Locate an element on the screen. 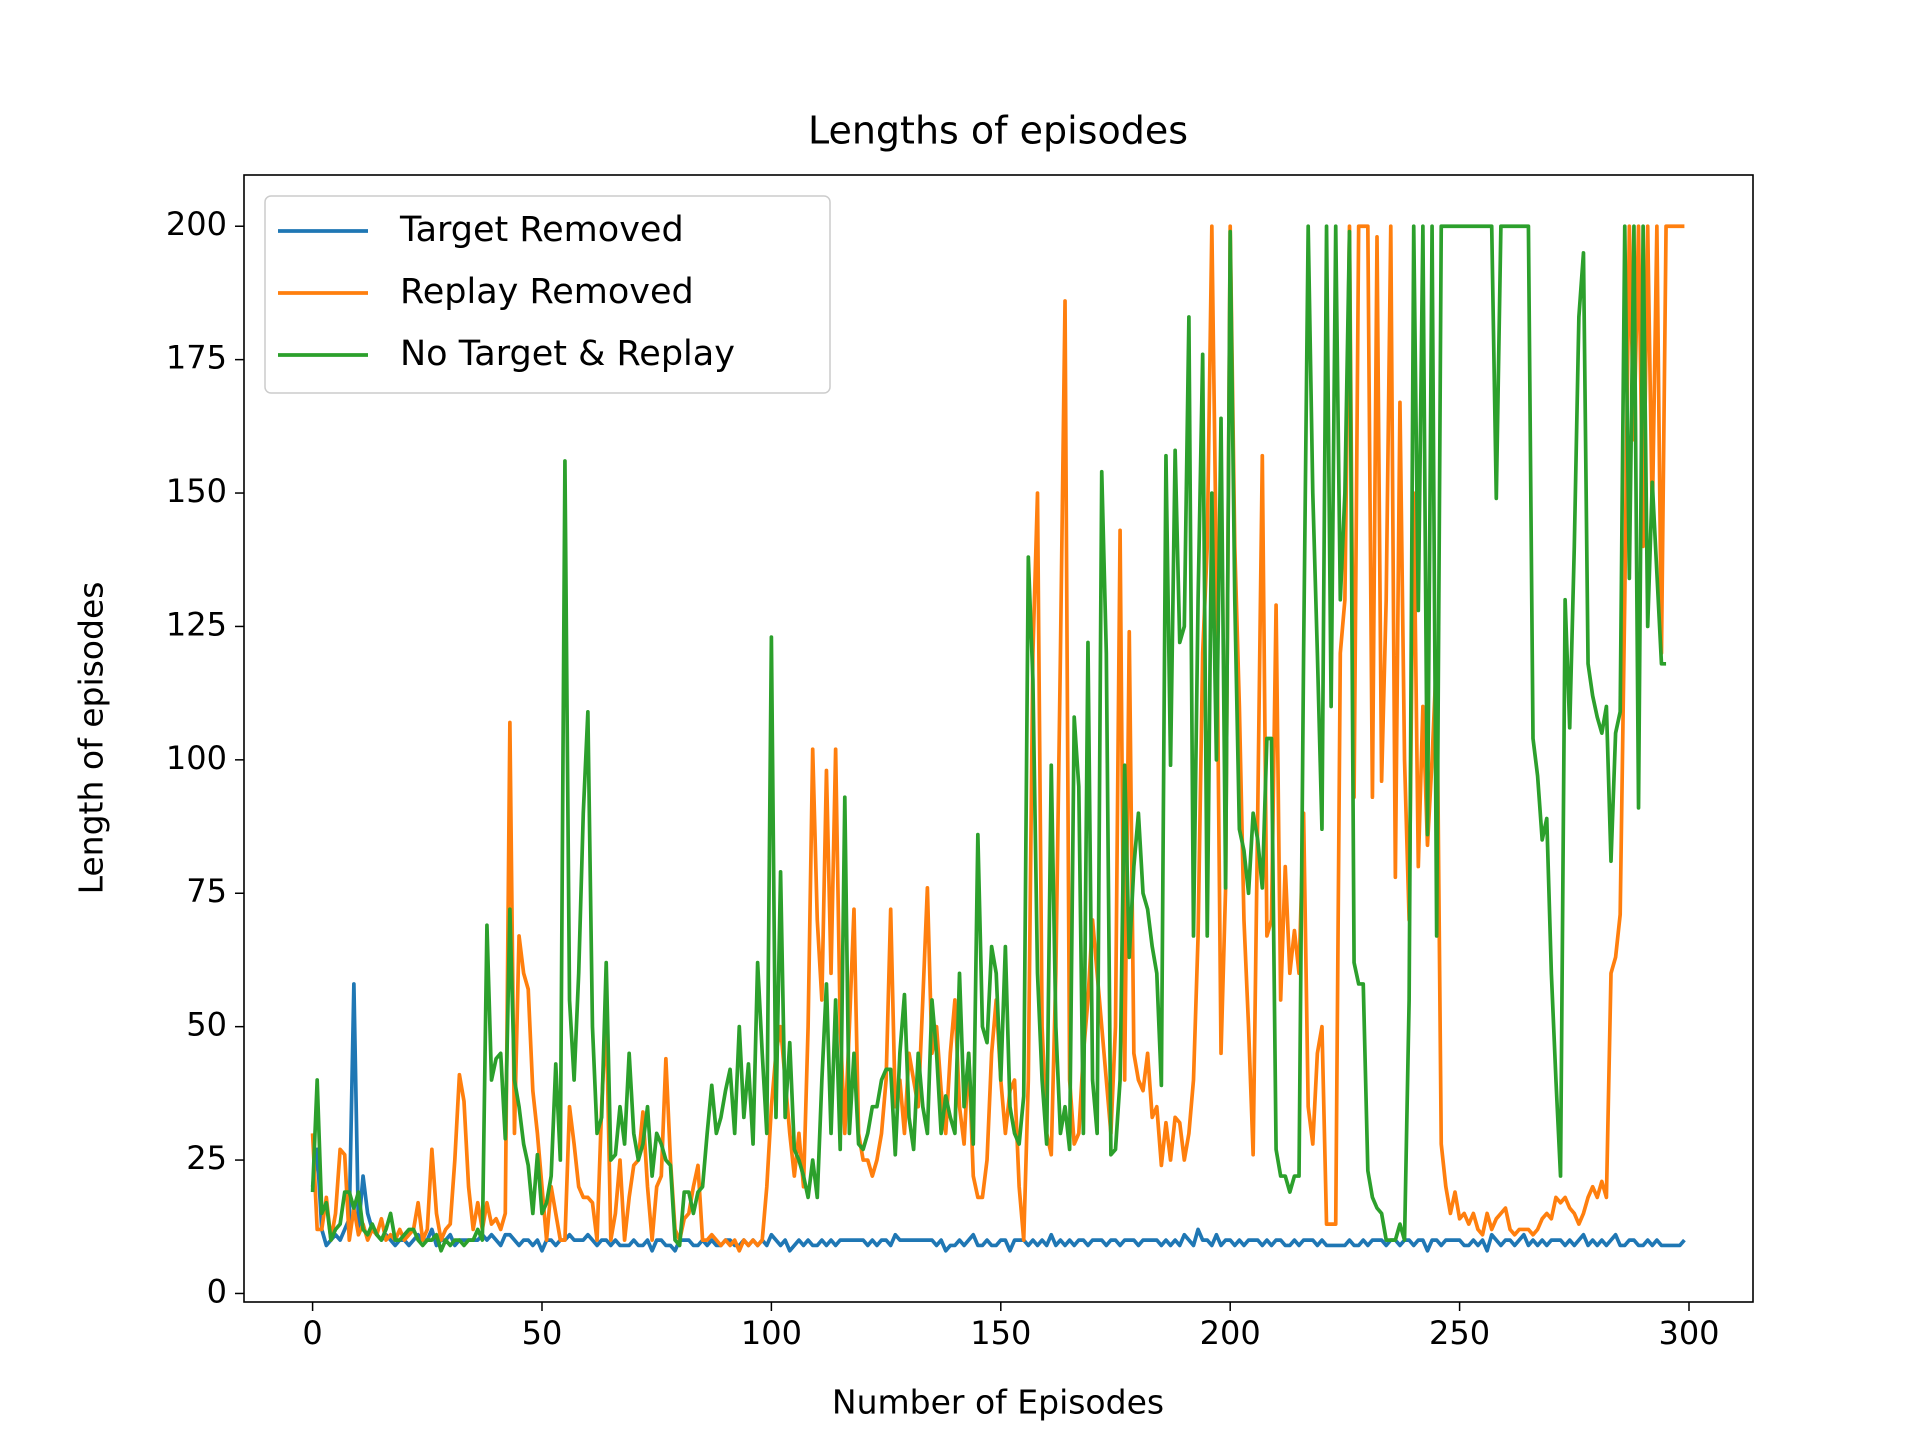 This screenshot has height=1440, width=1920. legend-label: Target Removed is located at coordinates (541, 230).